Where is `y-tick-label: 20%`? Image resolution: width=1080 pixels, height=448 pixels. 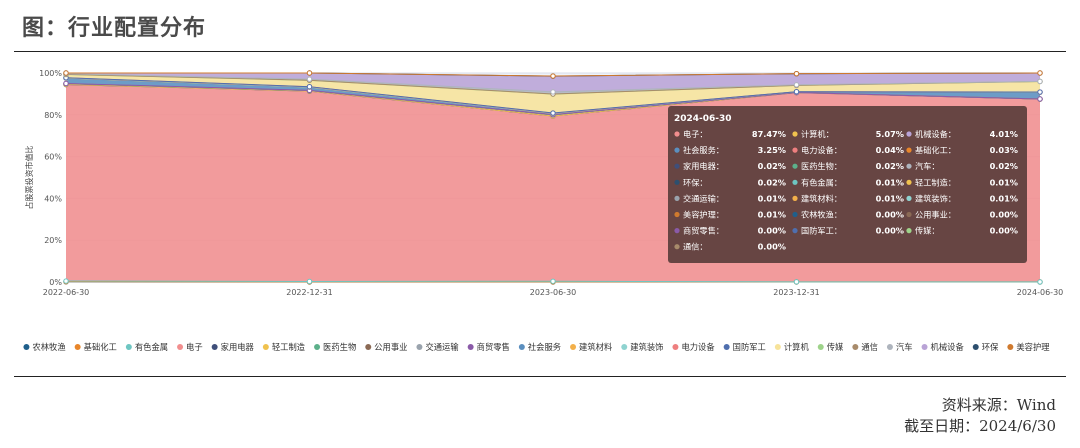 y-tick-label: 20% is located at coordinates (53, 240).